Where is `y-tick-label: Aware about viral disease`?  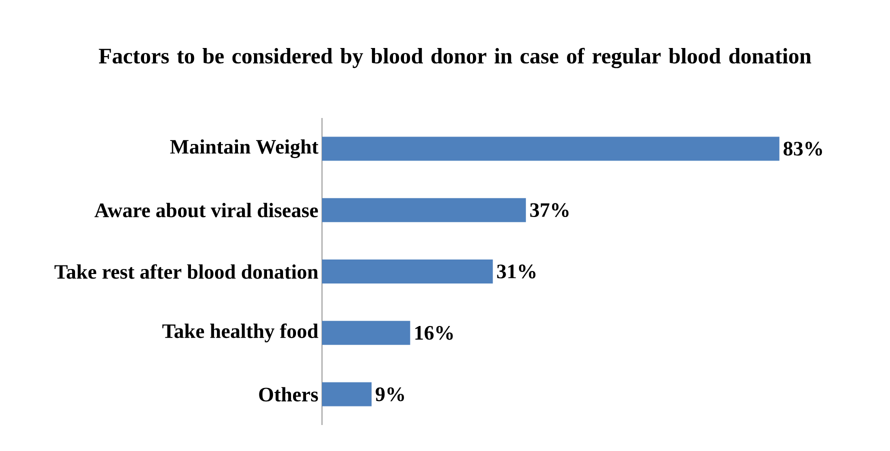
y-tick-label: Aware about viral disease is located at coordinates (206, 210).